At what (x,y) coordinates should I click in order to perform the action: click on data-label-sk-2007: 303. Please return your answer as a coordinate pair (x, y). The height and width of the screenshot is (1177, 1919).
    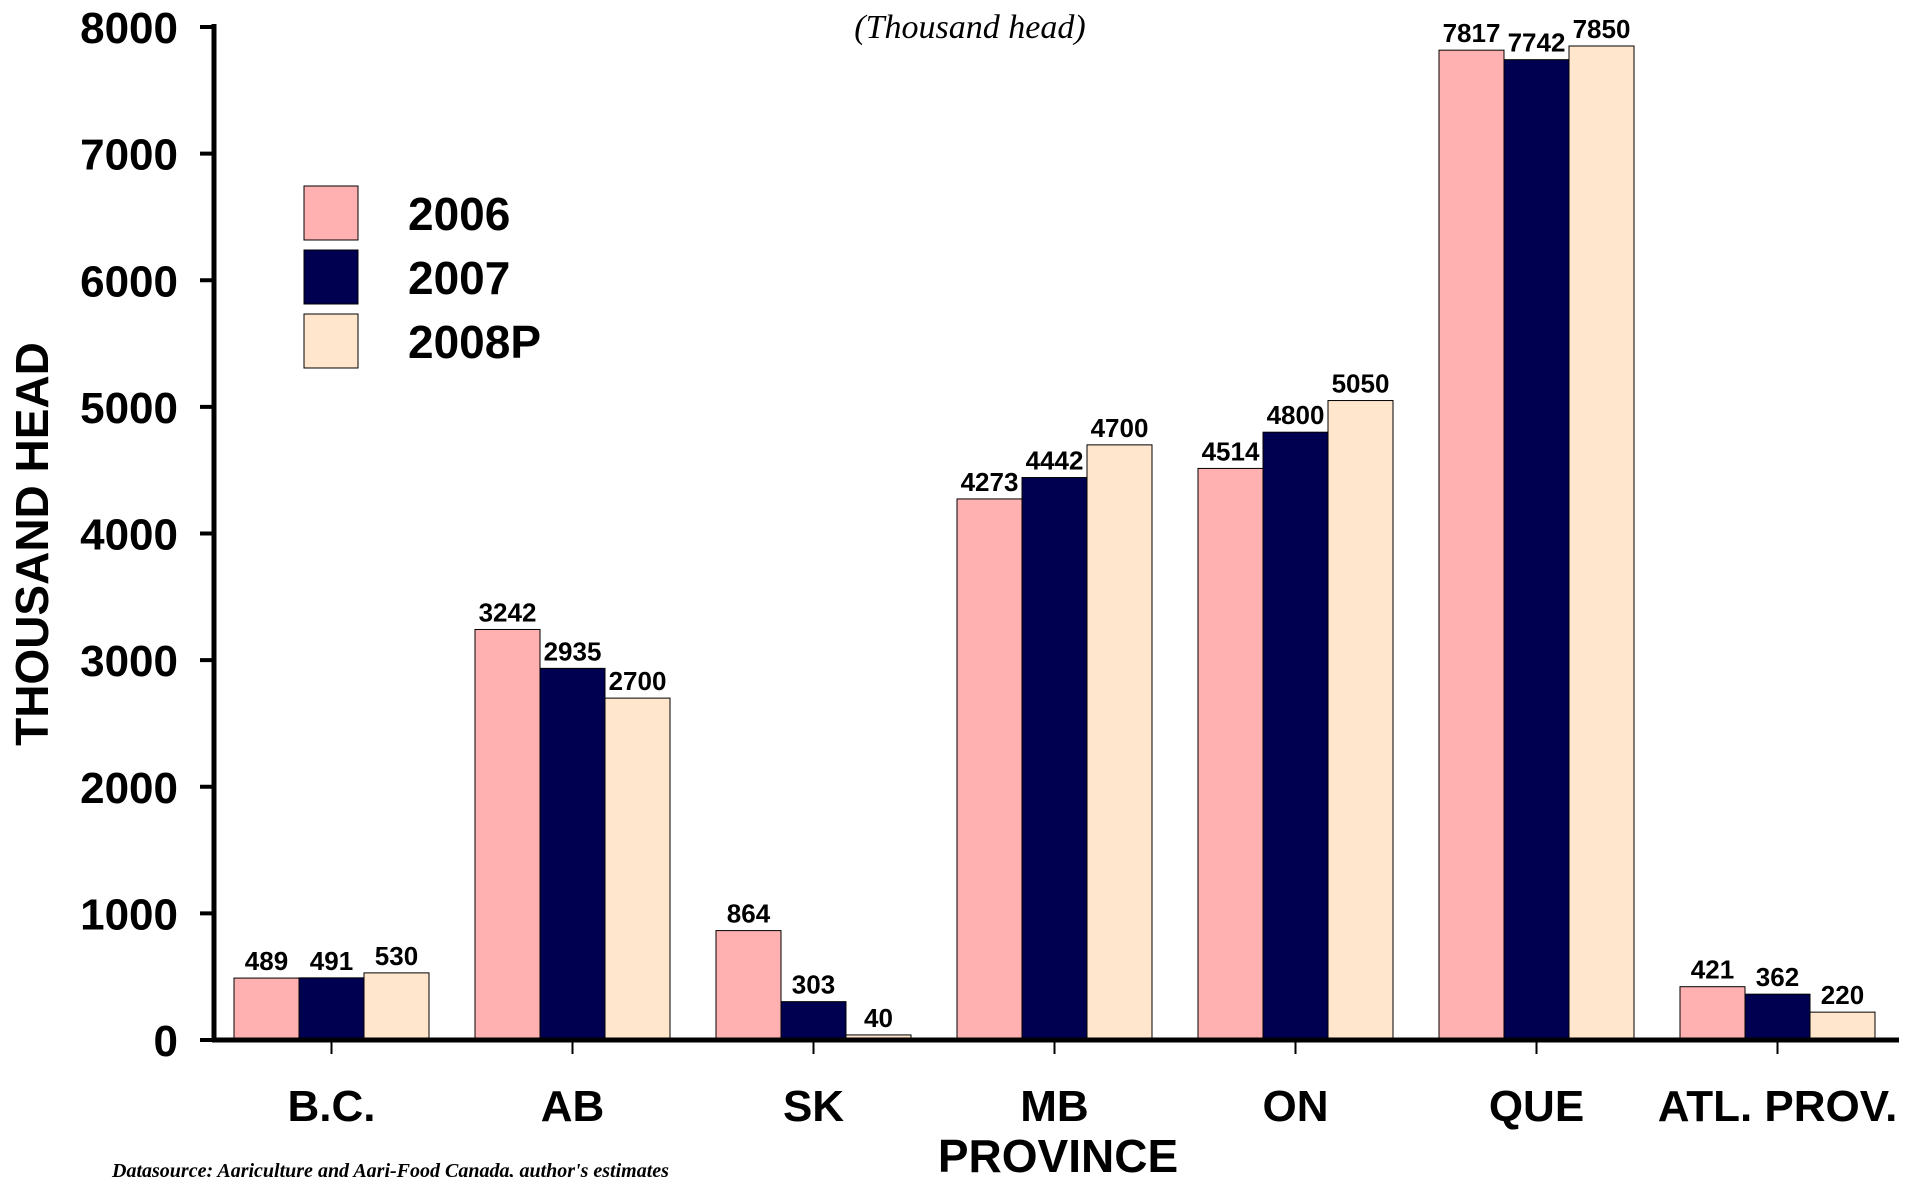
    Looking at the image, I should click on (813, 985).